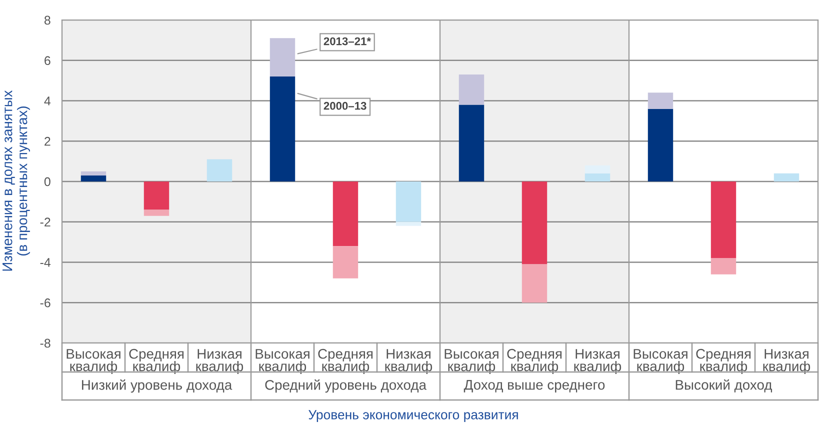  What do you see at coordinates (348, 41) in the screenshot?
I see `text: 2013–21*` at bounding box center [348, 41].